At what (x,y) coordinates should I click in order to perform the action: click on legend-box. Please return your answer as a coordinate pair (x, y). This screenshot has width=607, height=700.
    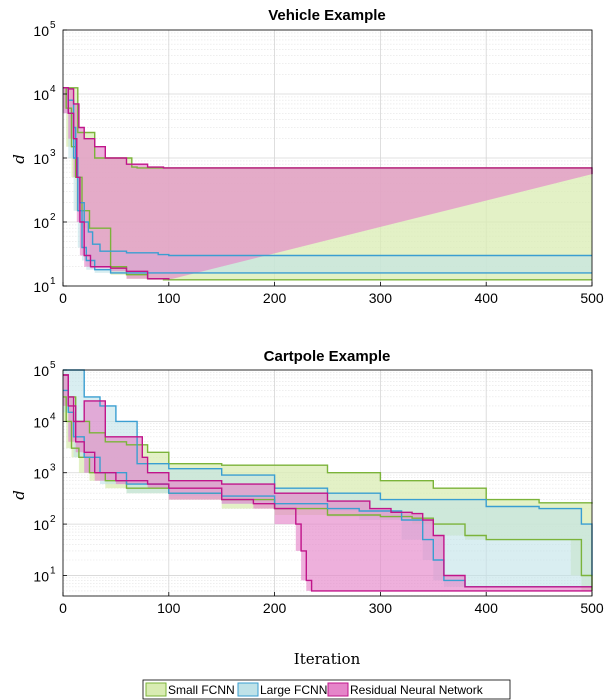
    Looking at the image, I should click on (326, 689).